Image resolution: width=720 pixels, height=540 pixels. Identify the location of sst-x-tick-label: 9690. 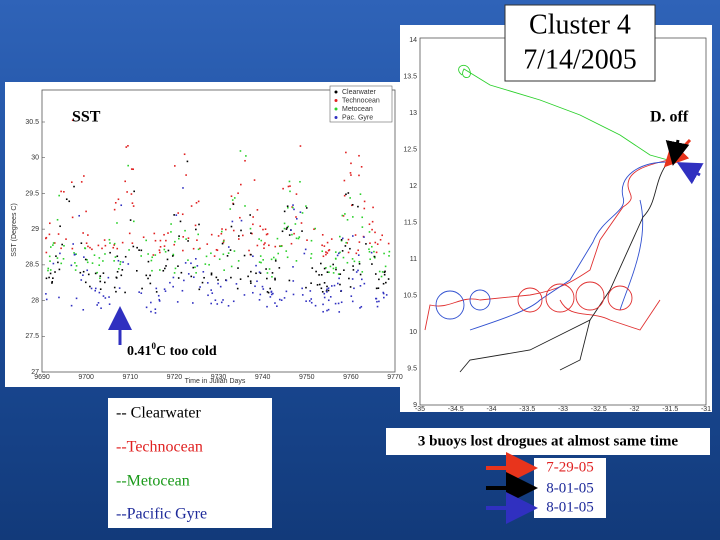
(42, 377).